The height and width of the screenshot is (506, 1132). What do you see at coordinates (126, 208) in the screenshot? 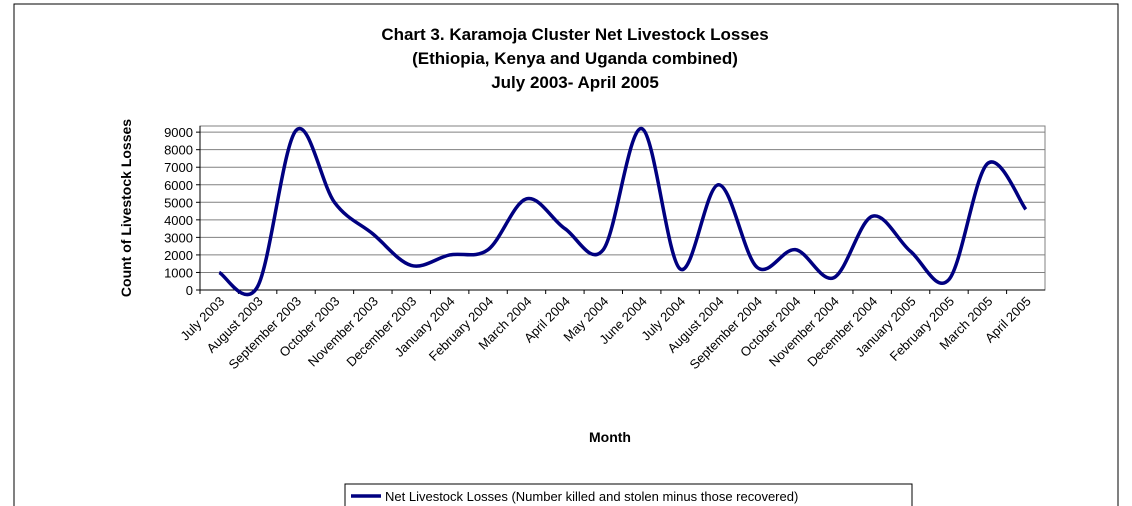
I see `y-axis-title: Count of Livestock Losses` at bounding box center [126, 208].